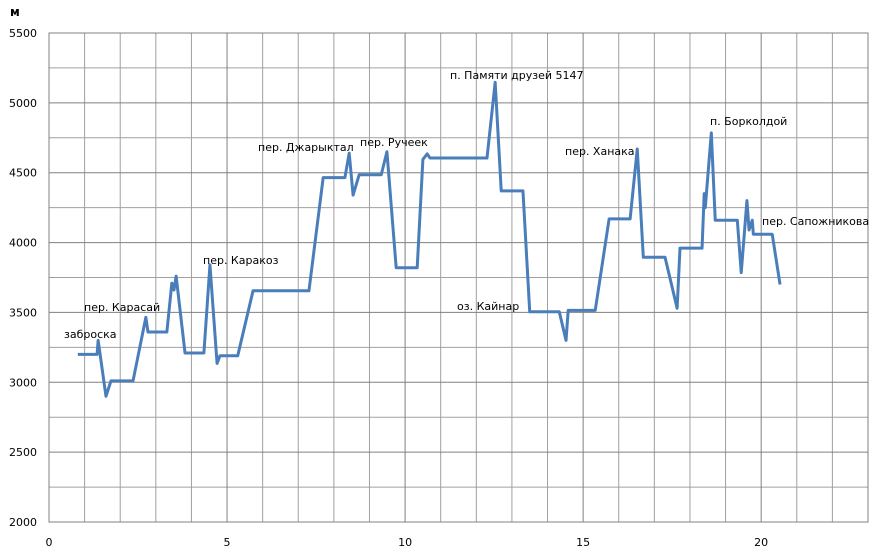 The width and height of the screenshot is (883, 552). Describe the element at coordinates (23, 33) in the screenshot. I see `y-tick-label: 5500` at that location.